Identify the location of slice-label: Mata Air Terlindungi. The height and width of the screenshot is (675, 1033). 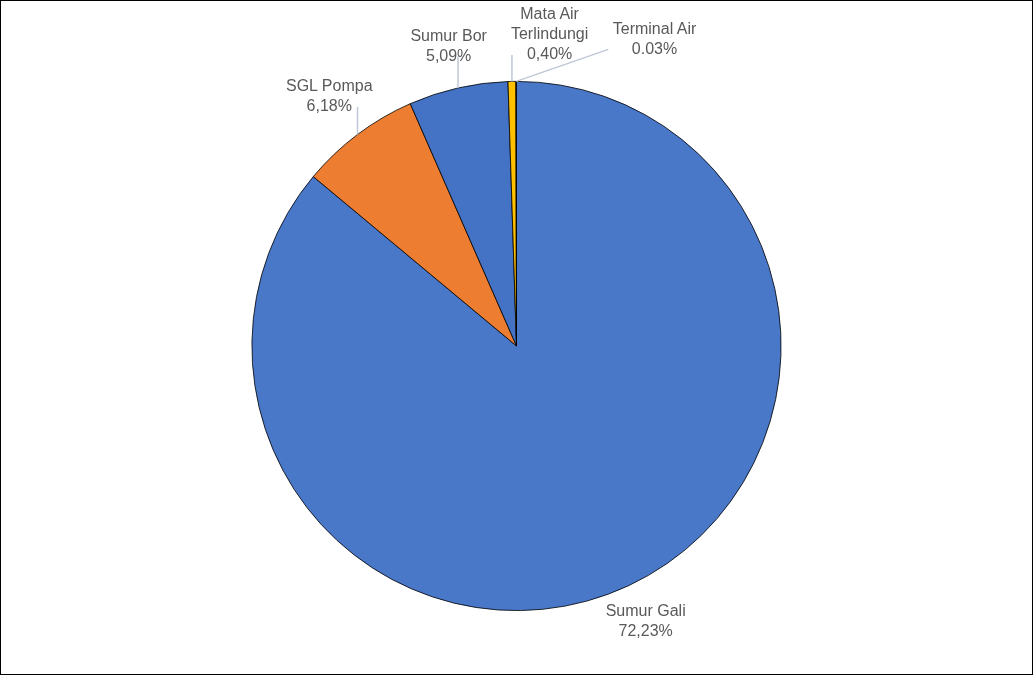
(549, 24).